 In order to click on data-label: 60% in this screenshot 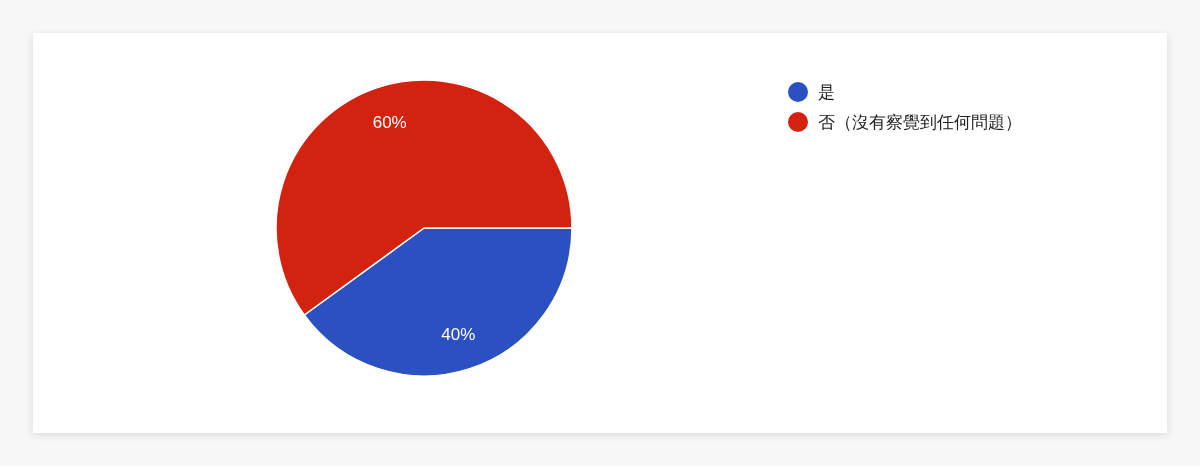, I will do `click(389, 123)`.